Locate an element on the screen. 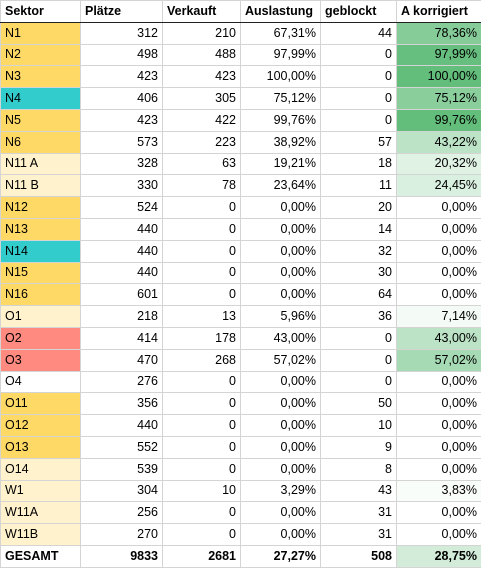  cell-sektor: N16 is located at coordinates (41, 295).